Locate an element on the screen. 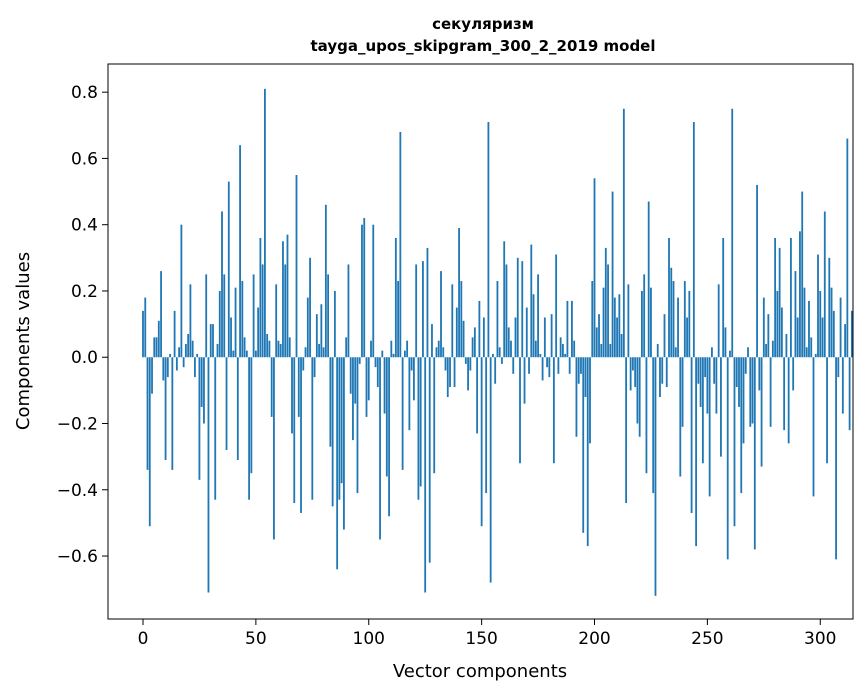  y-tick-label: 0.2 is located at coordinates (84, 292).